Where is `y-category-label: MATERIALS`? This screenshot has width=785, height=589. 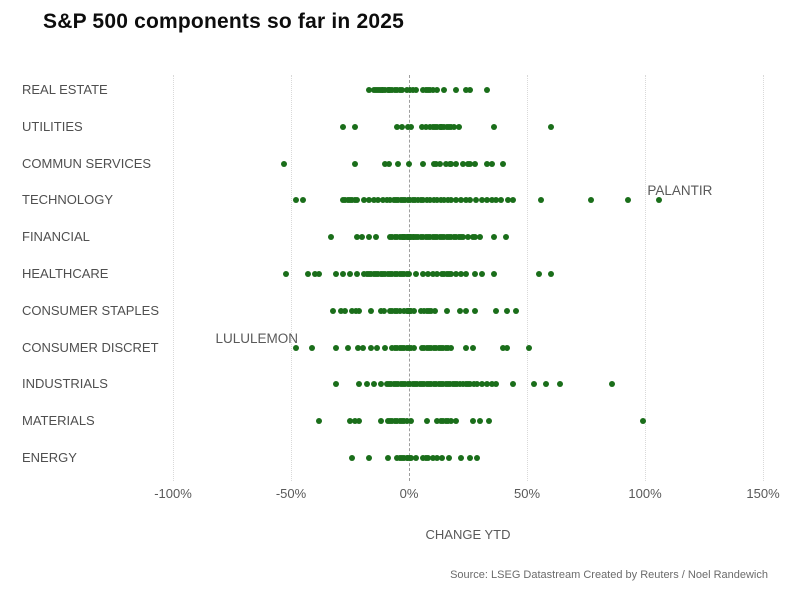
y-category-label: MATERIALS is located at coordinates (58, 421).